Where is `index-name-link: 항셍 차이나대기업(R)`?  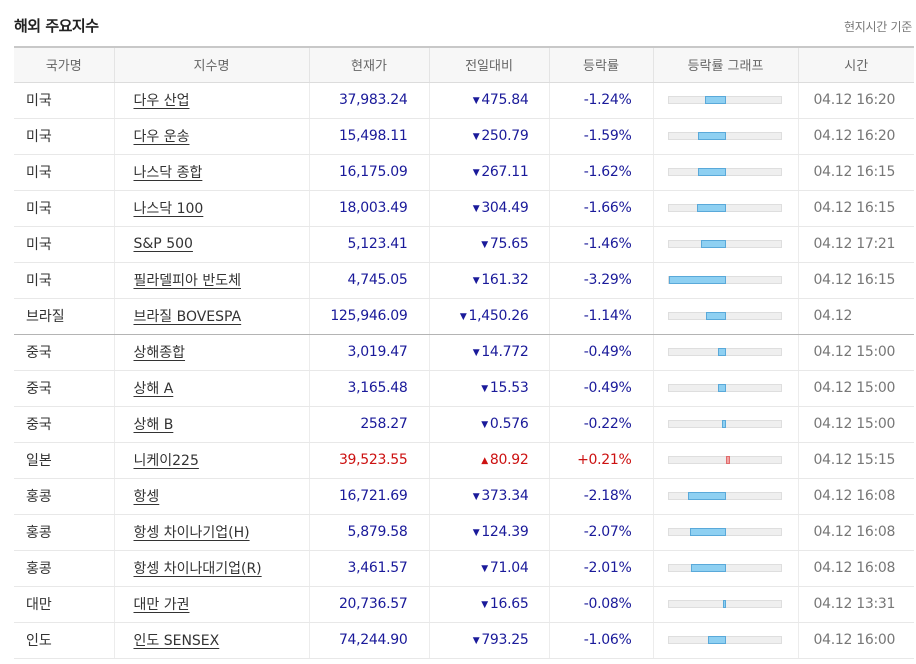
index-name-link: 항셍 차이나대기업(R) is located at coordinates (197, 569).